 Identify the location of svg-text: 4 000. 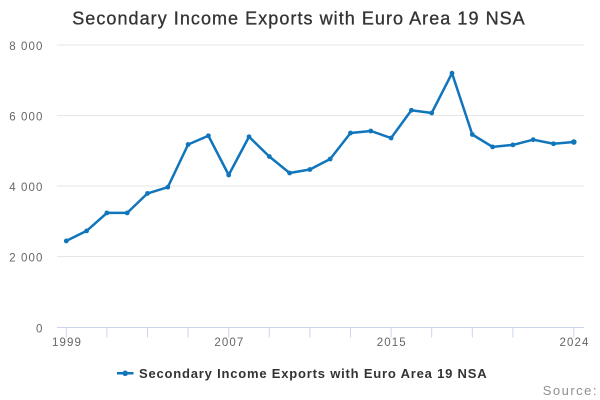
(26, 188).